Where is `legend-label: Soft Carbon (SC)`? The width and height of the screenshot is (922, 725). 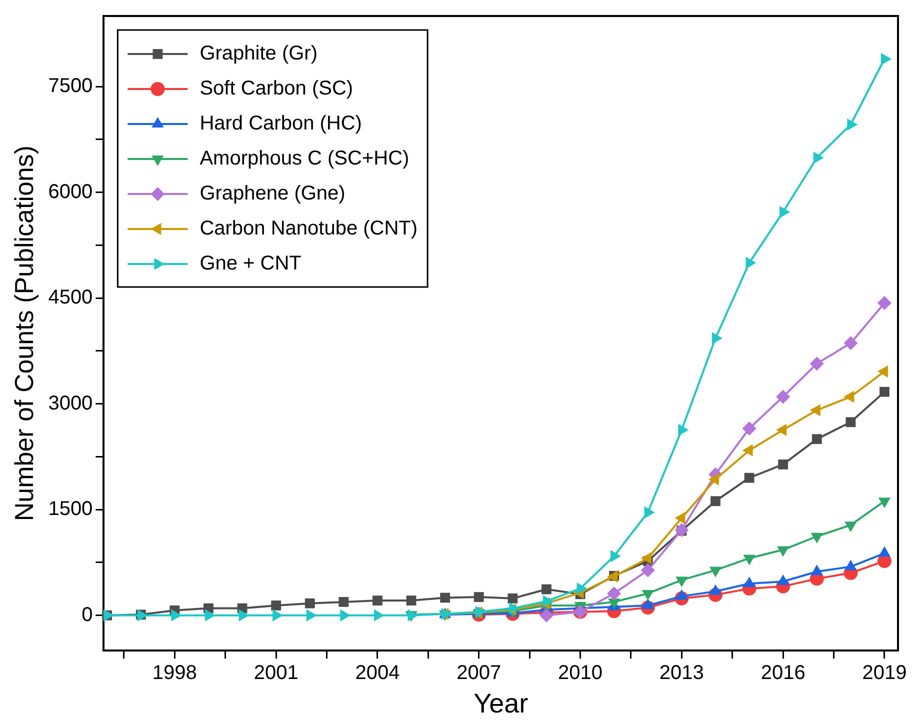
legend-label: Soft Carbon (SC) is located at coordinates (277, 89).